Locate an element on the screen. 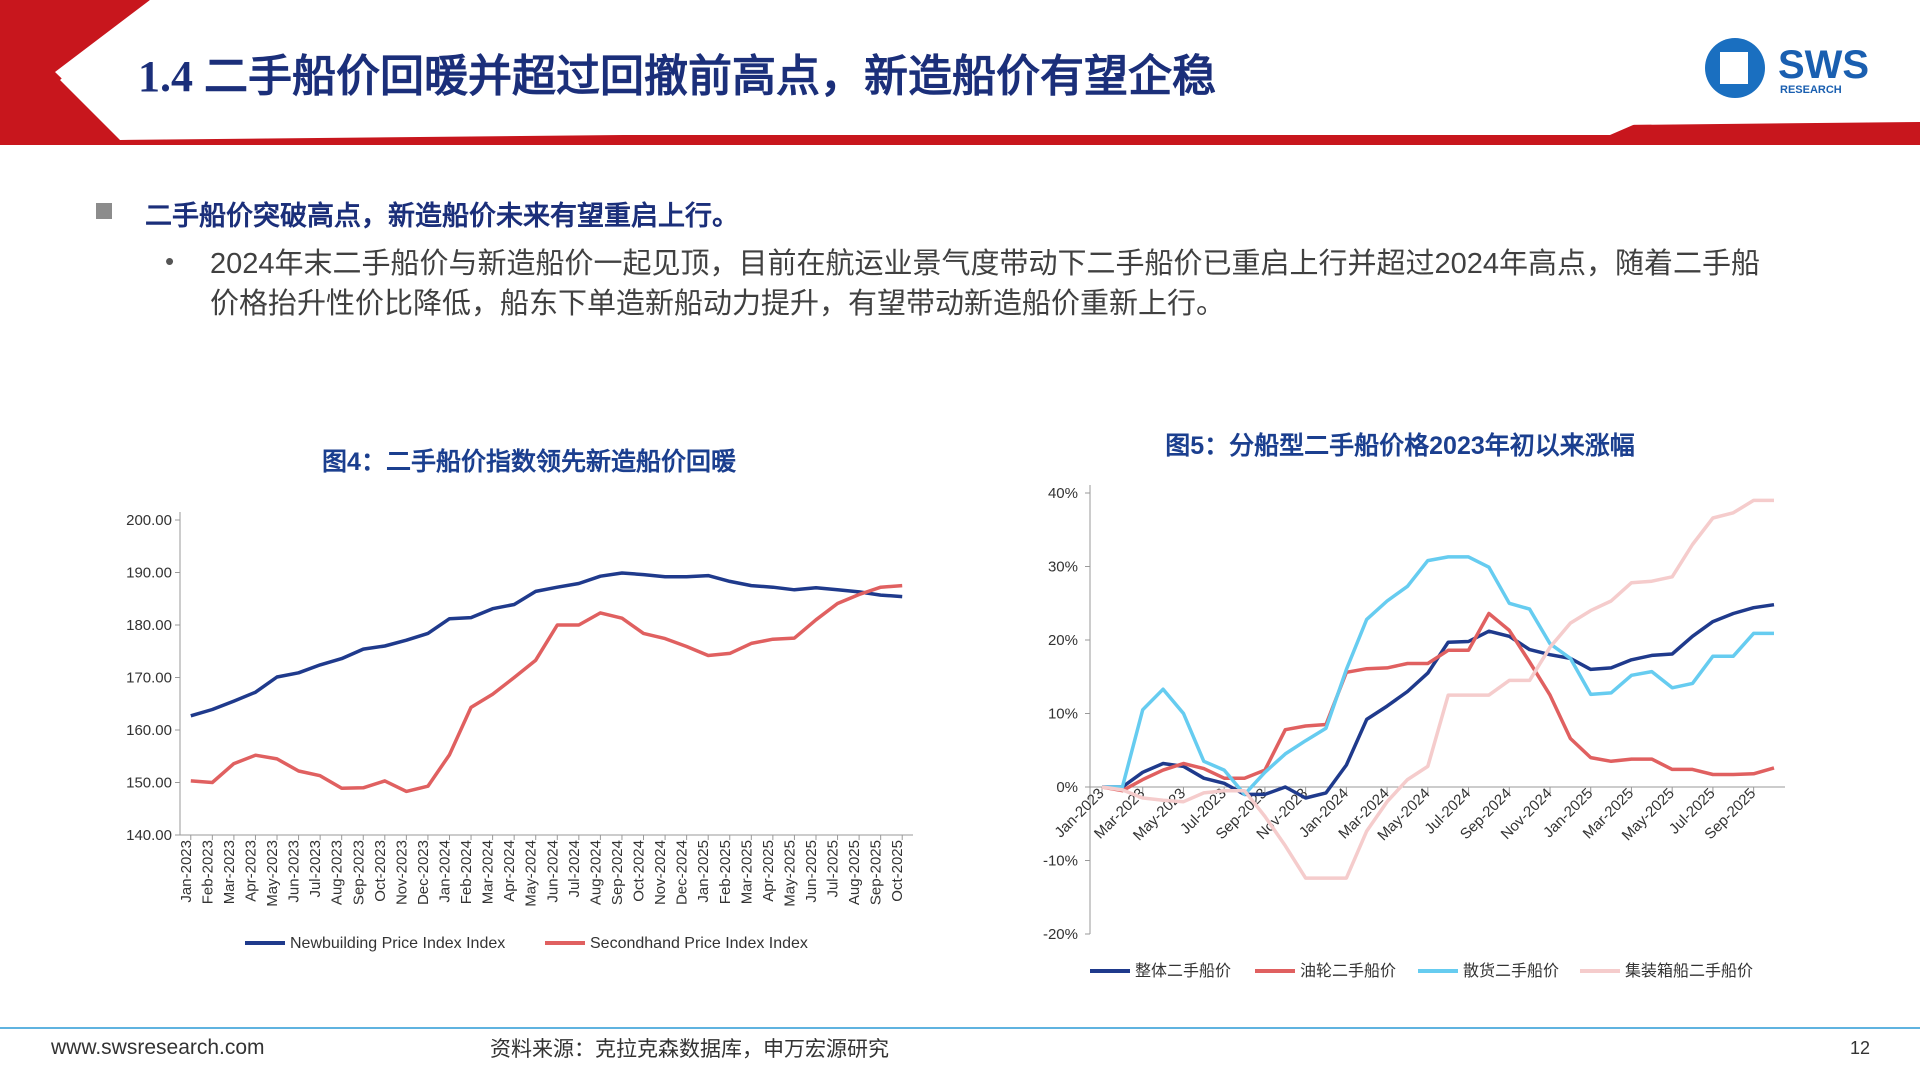 The height and width of the screenshot is (1080, 1920). header-band is located at coordinates (960, 72).